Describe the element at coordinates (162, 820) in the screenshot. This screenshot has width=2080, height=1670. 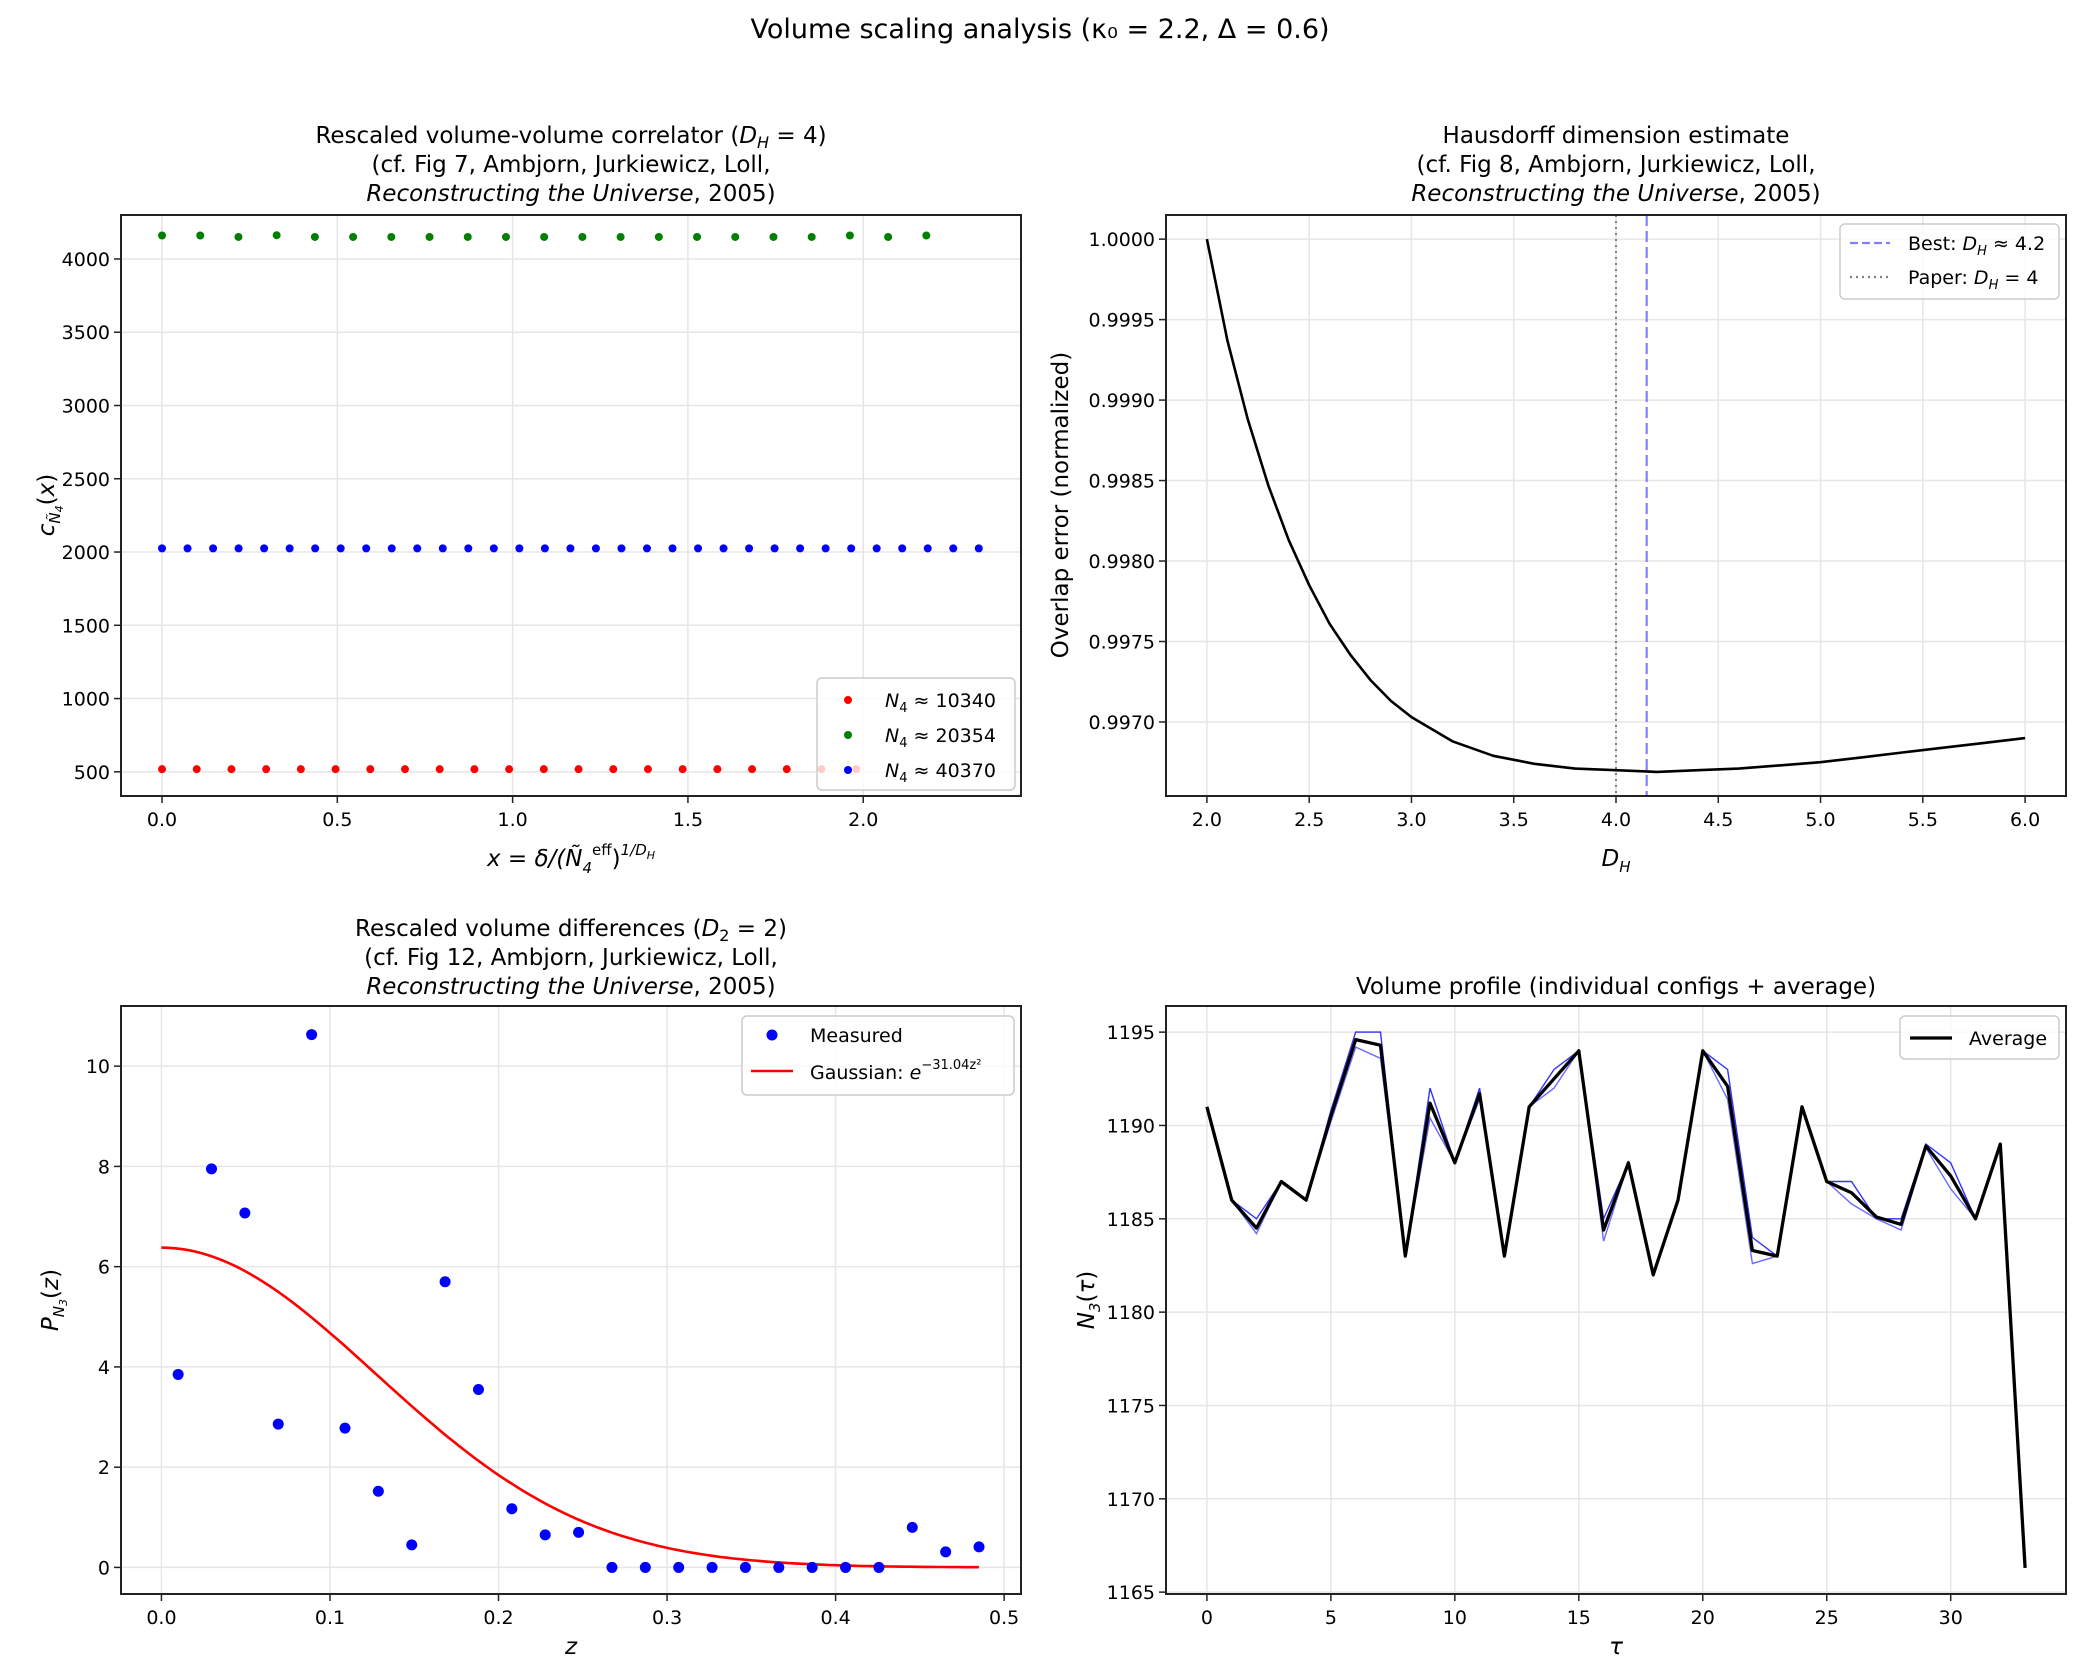
I see `correlator-xtick-label: 0.0` at that location.